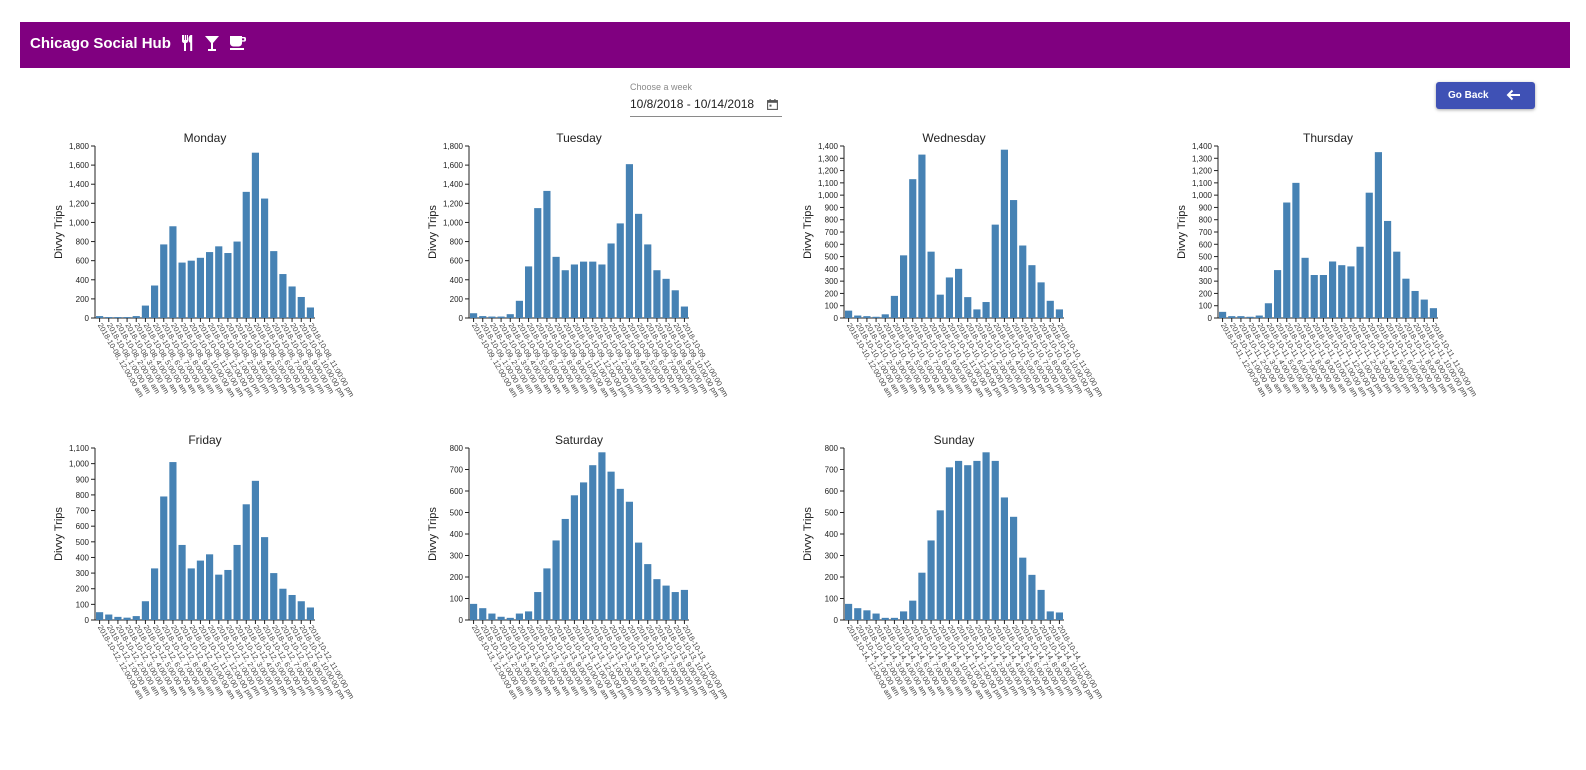 Image resolution: width=1586 pixels, height=770 pixels. I want to click on week-picker-input: 10/8/2018 - 10/14/2018, so click(706, 106).